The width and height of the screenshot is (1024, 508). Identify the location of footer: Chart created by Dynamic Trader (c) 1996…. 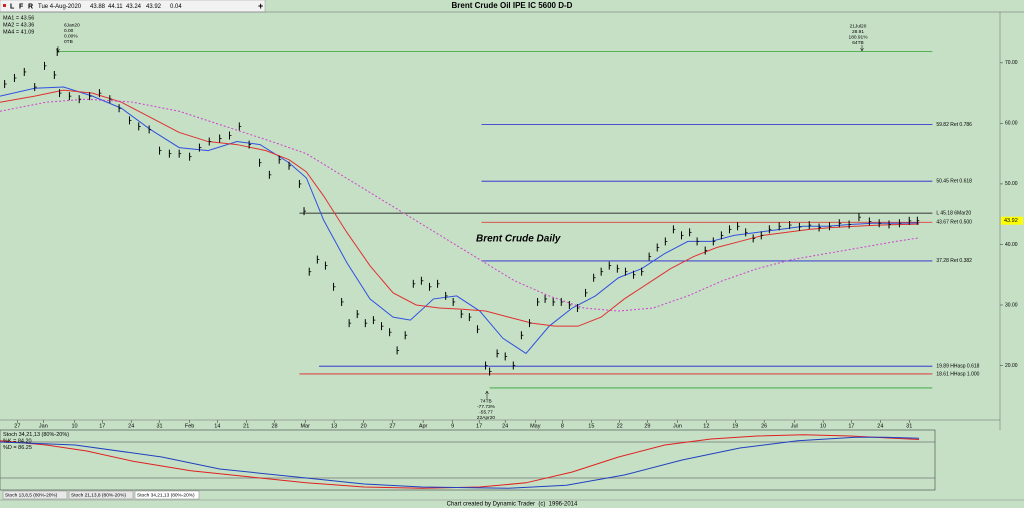
(512, 505).